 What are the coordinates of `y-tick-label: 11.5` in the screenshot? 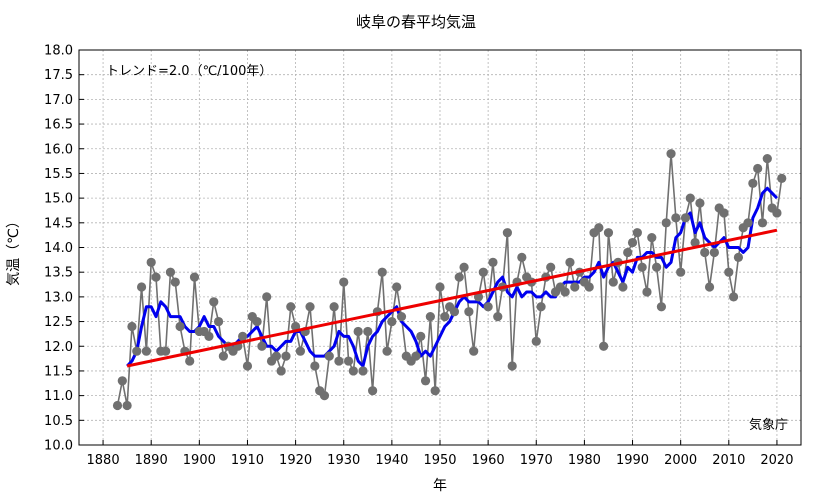 It's located at (58, 371).